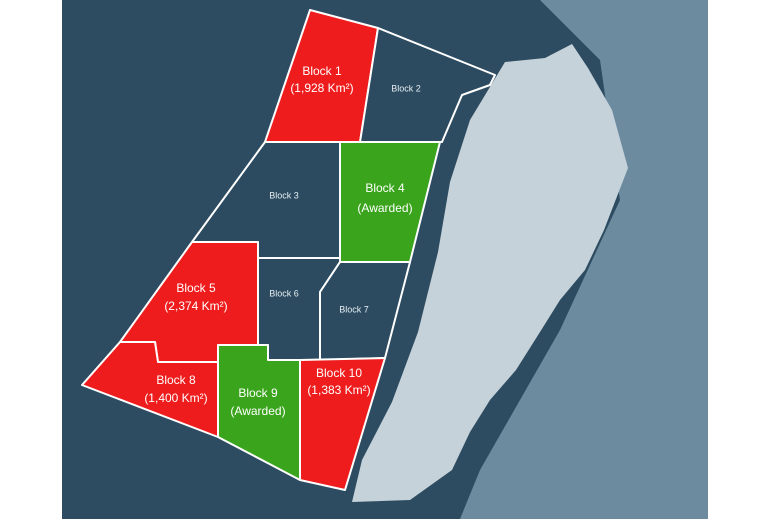 This screenshot has width=770, height=519. Describe the element at coordinates (284, 195) in the screenshot. I see `block-label: Block 3` at that location.